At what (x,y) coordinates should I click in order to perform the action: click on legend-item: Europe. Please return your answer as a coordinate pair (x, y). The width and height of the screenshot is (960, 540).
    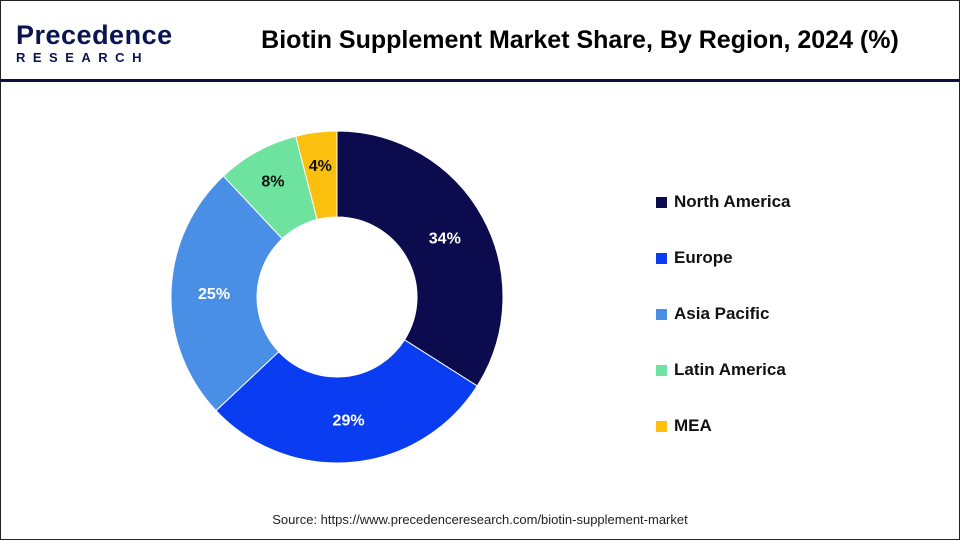
    Looking at the image, I should click on (723, 258).